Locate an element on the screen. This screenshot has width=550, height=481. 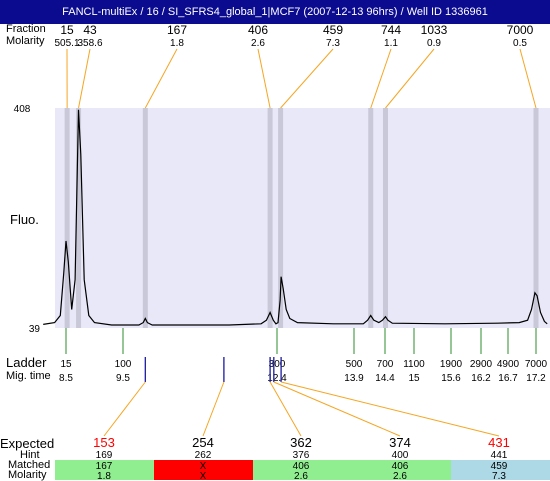
ladder-size-label: 15 is located at coordinates (66, 364).